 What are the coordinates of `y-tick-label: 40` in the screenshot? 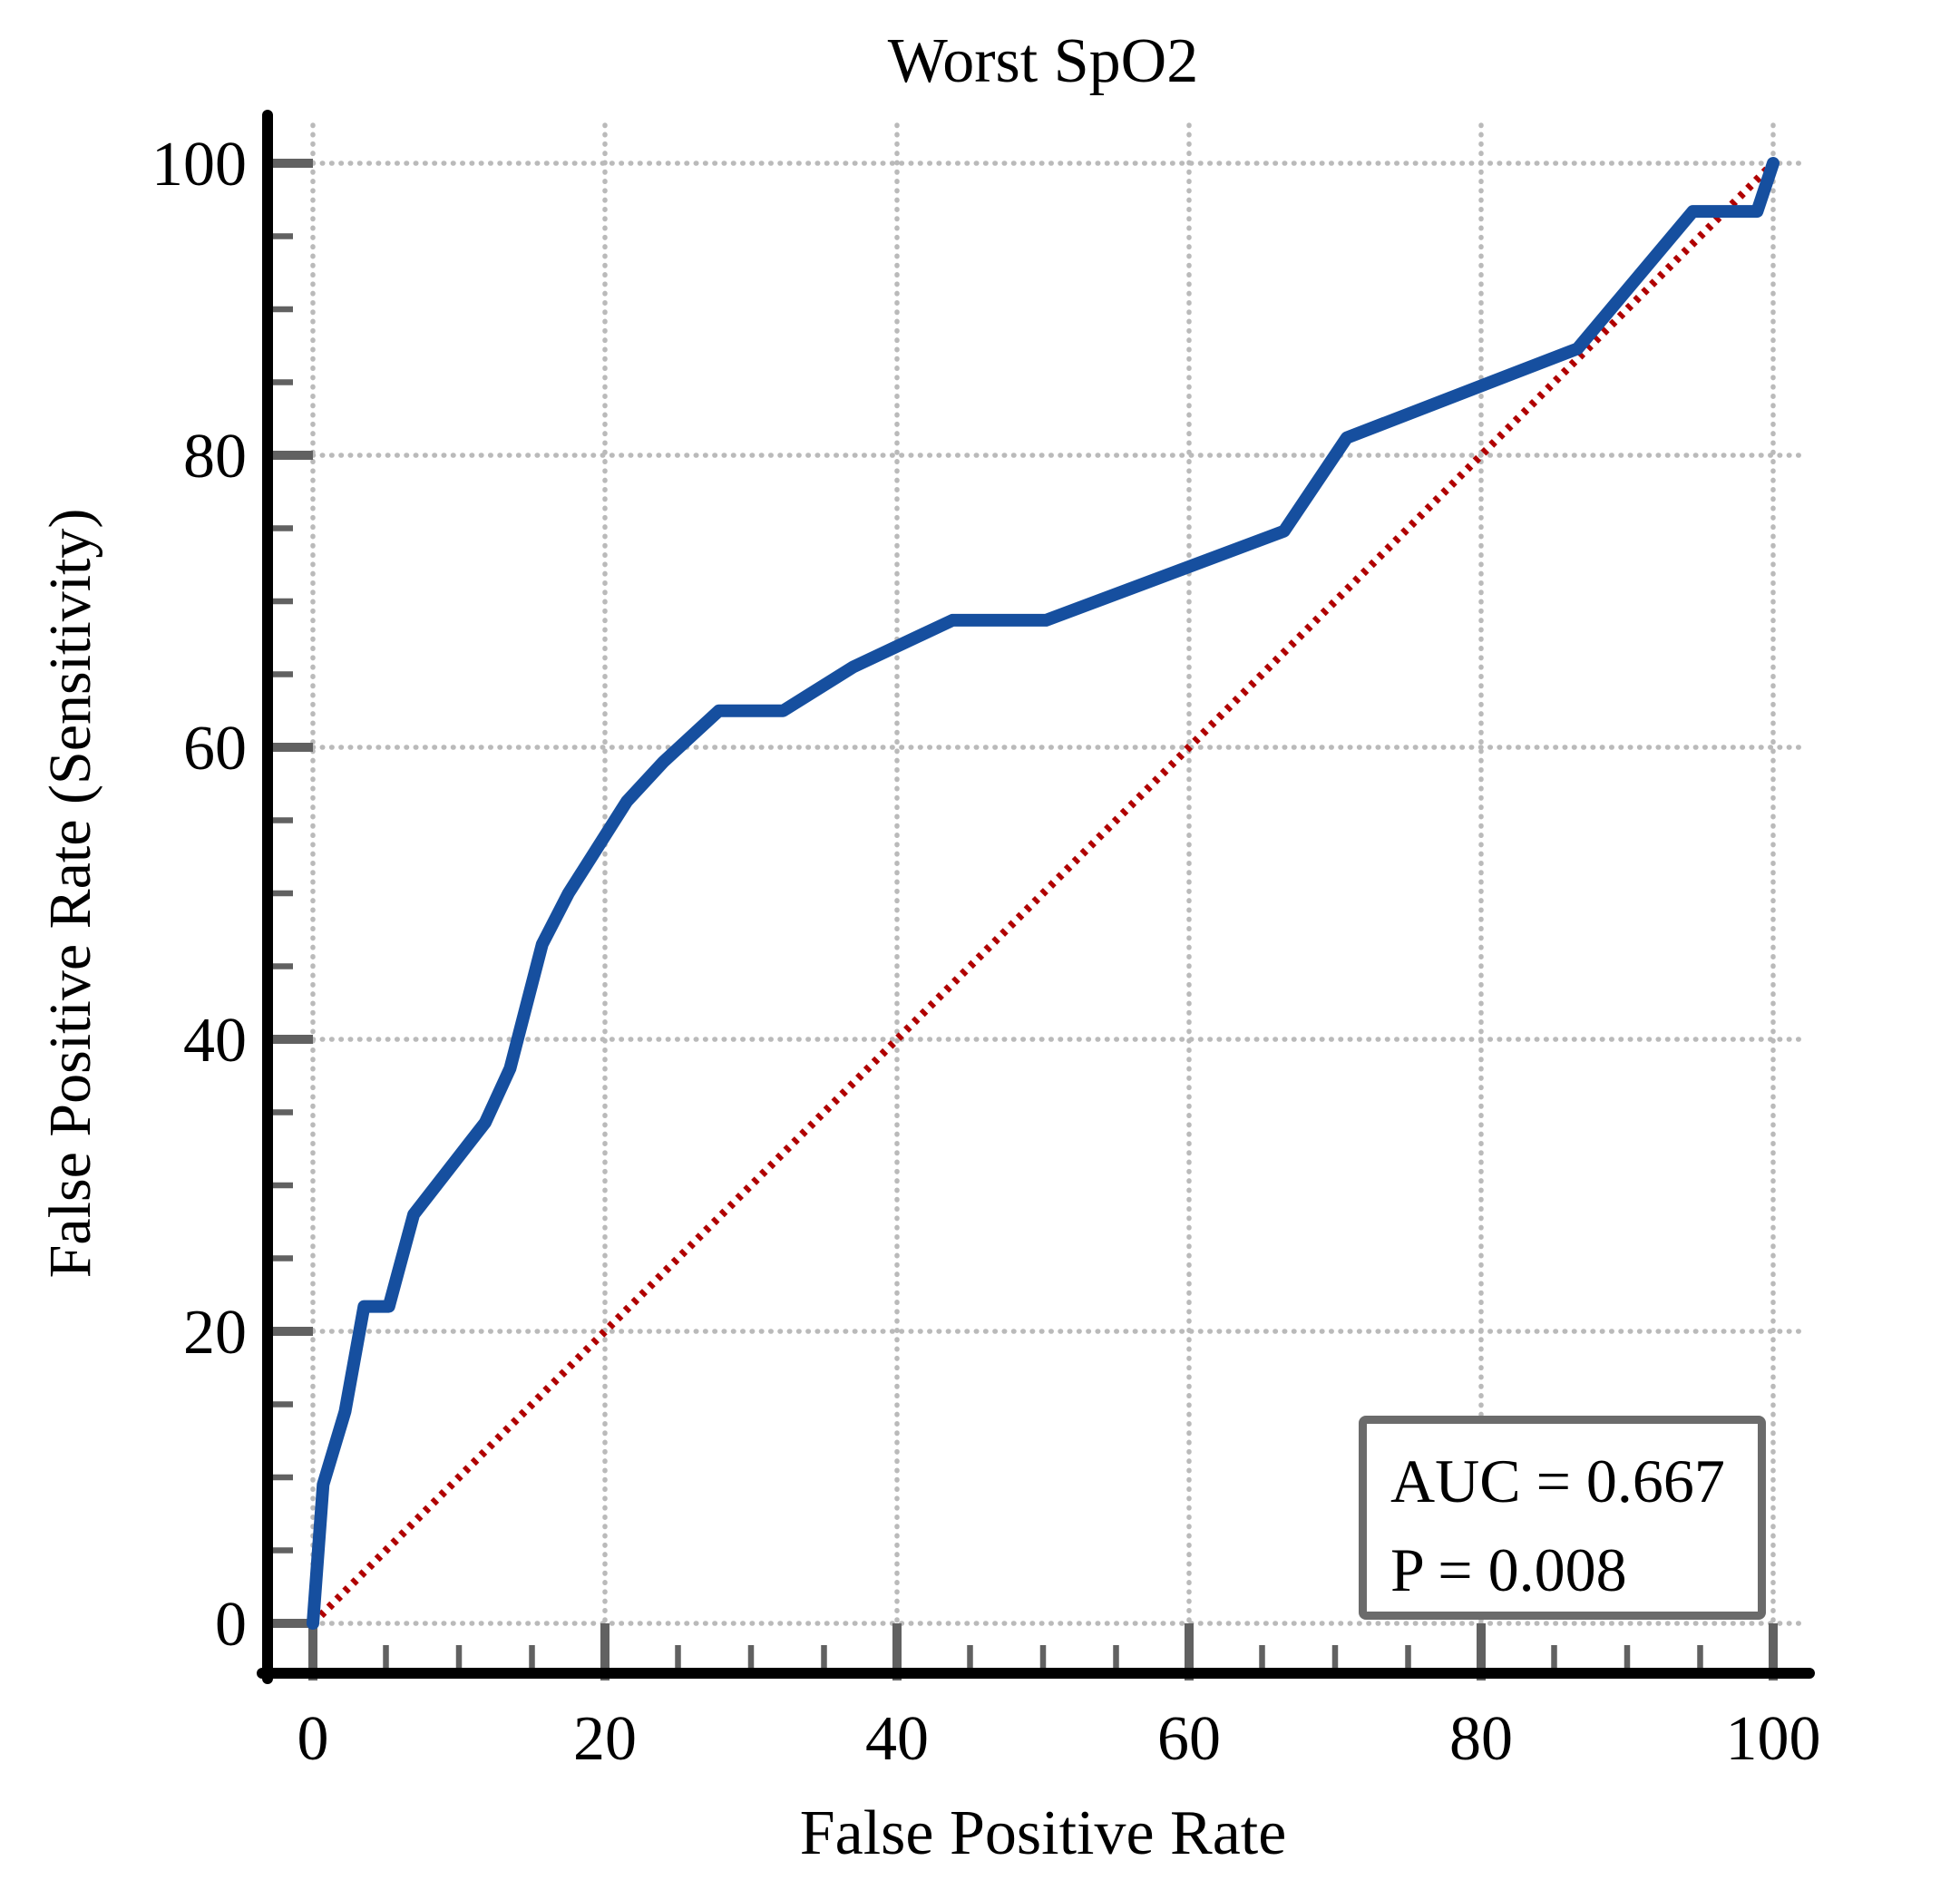 It's located at (215, 1041).